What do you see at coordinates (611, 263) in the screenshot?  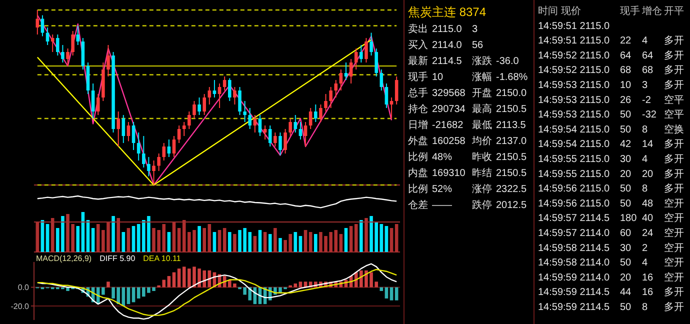 I see `text: 14:59:58 2114.0 50 4 空开` at bounding box center [611, 263].